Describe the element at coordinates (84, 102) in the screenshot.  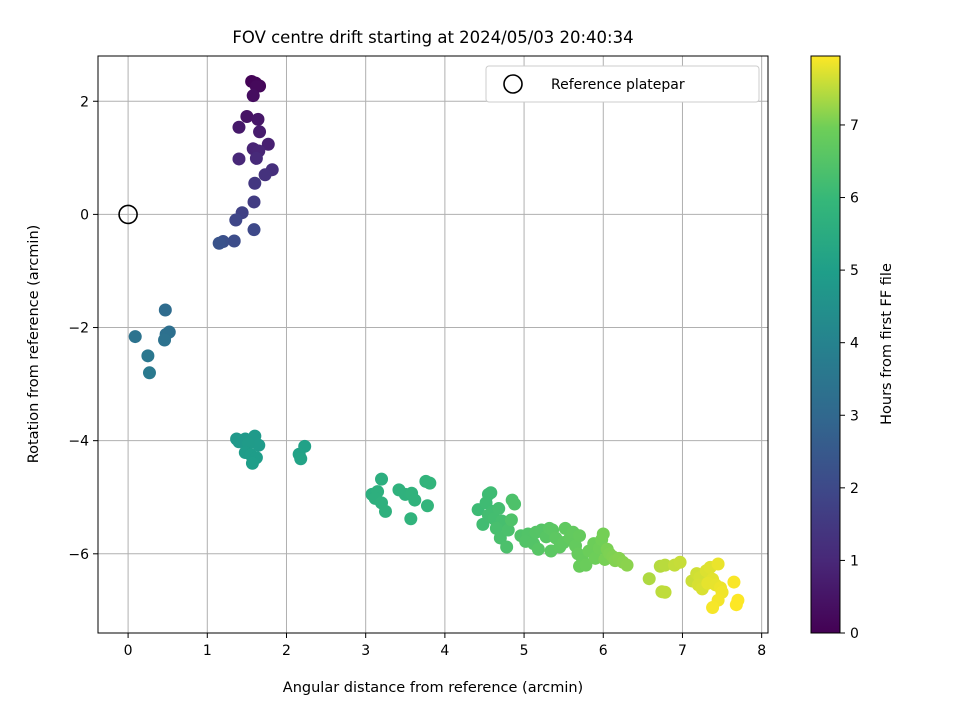
I see `y-tick-label: 2` at that location.